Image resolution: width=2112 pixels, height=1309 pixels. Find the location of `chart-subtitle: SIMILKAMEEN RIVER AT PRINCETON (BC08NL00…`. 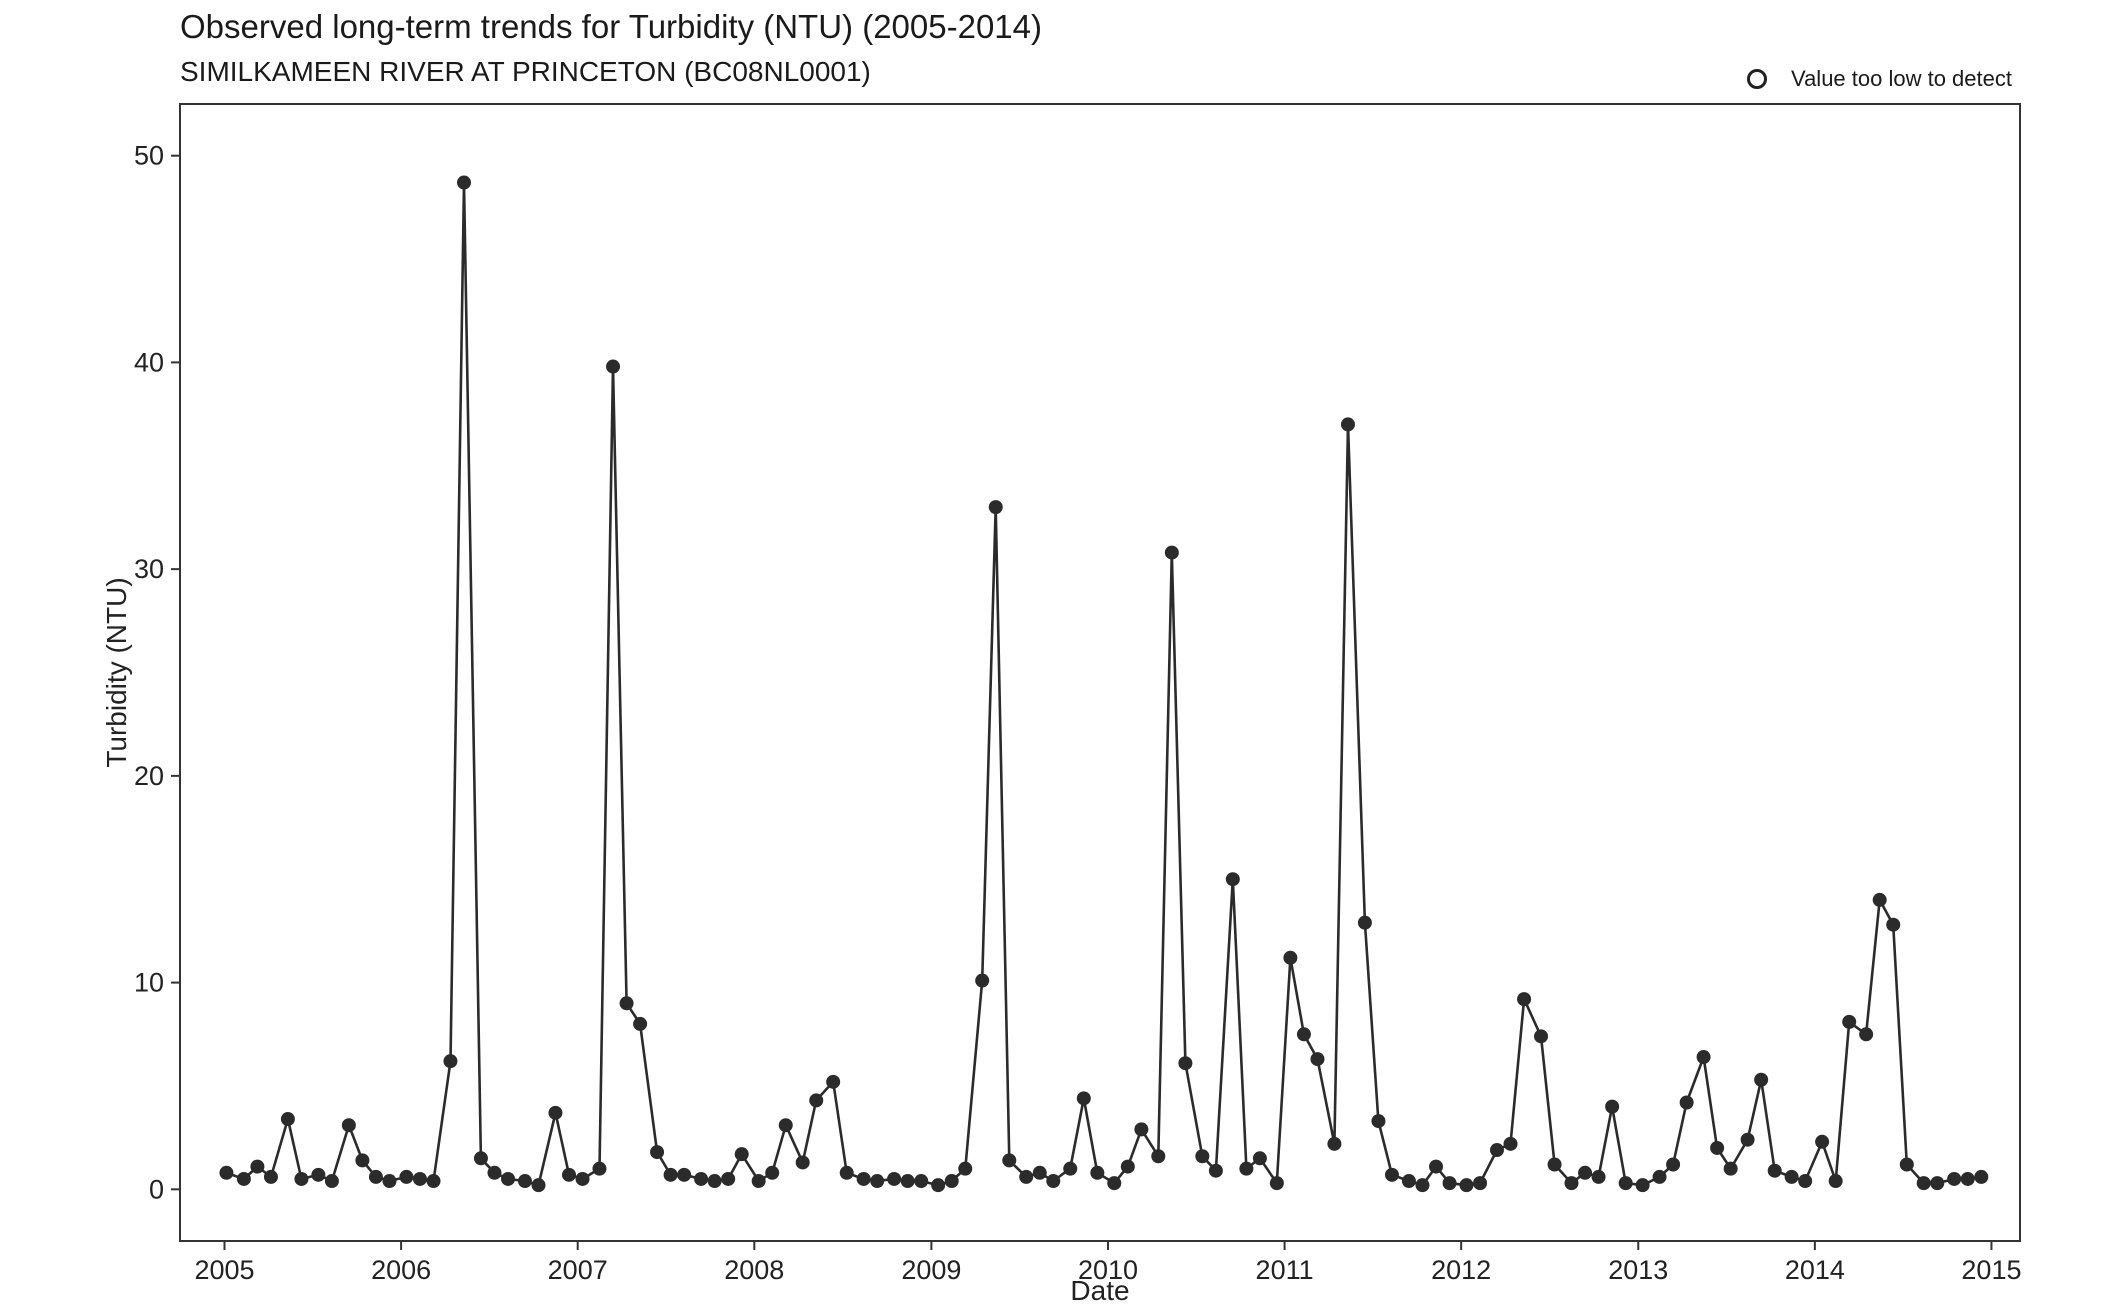

chart-subtitle: SIMILKAMEEN RIVER AT PRINCETON (BC08NL00… is located at coordinates (525, 71).